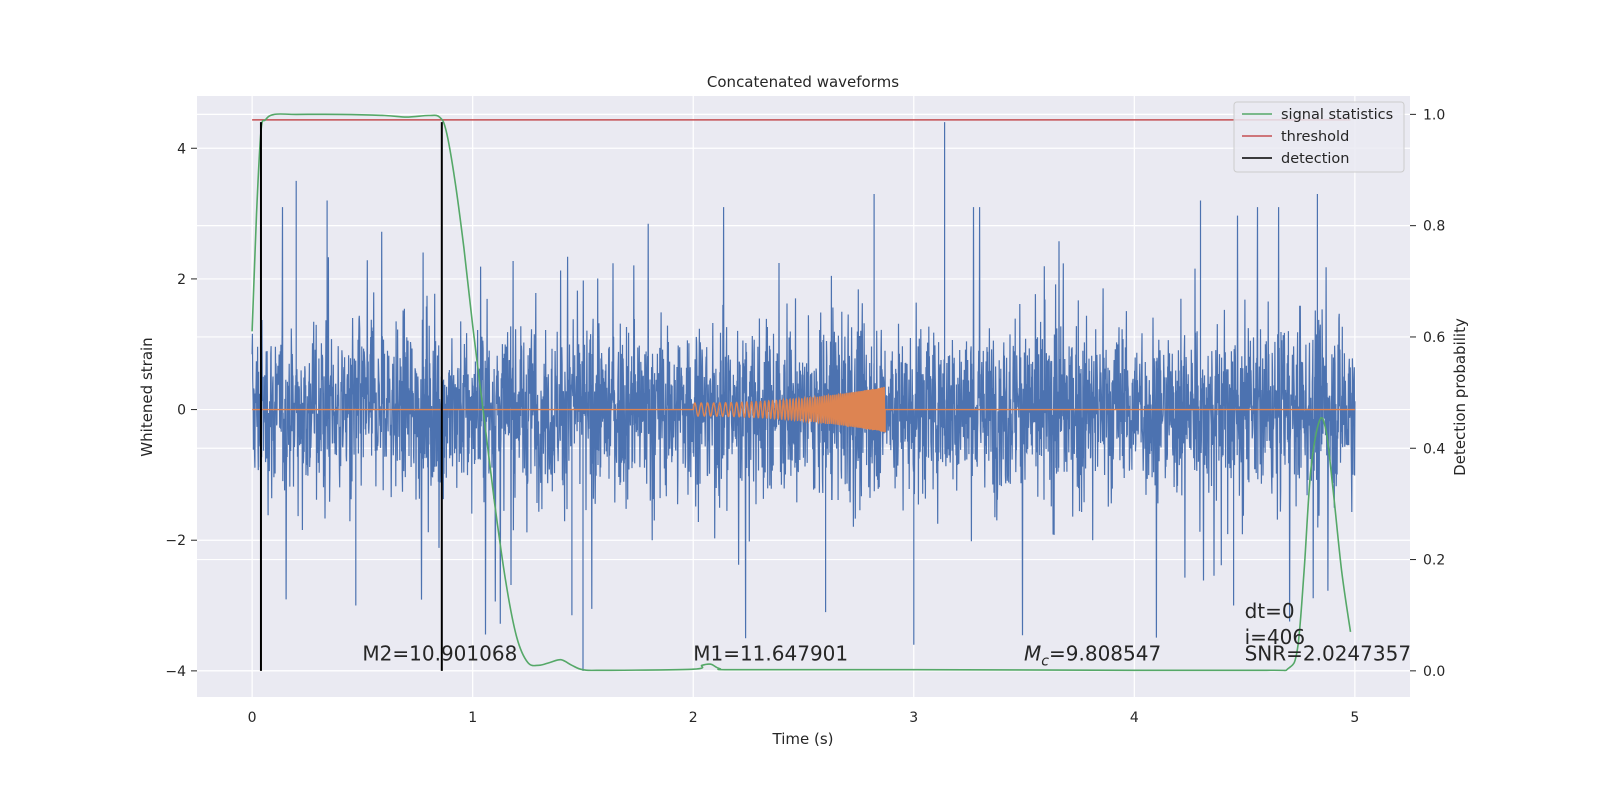 The image size is (1600, 800). What do you see at coordinates (175, 672) in the screenshot?
I see `y-tick-label: −4` at bounding box center [175, 672].